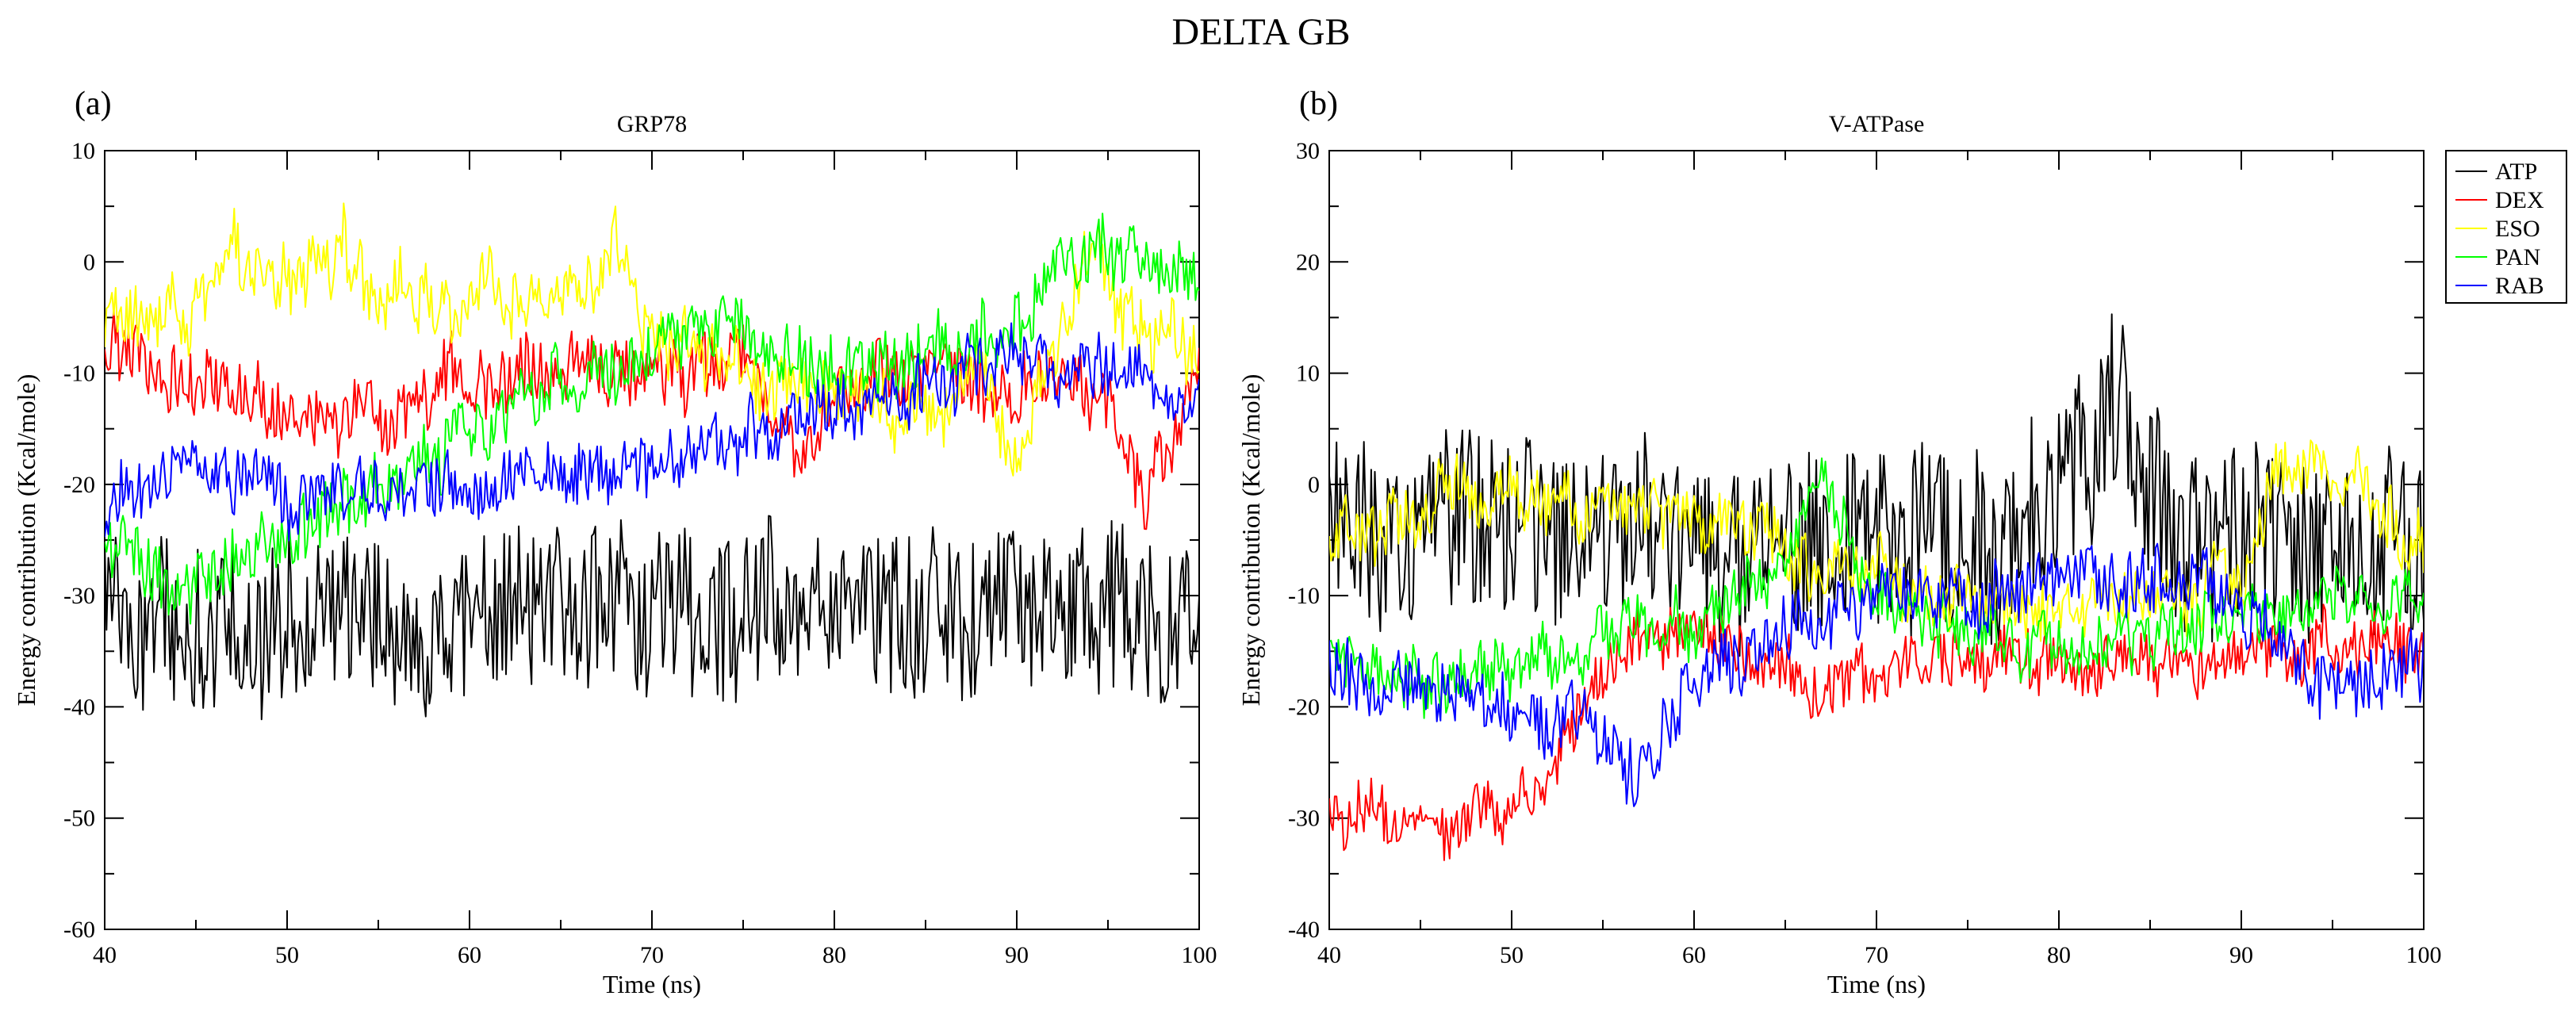 This screenshot has height=1015, width=2576. What do you see at coordinates (2517, 229) in the screenshot?
I see `legend-label: ESO` at bounding box center [2517, 229].